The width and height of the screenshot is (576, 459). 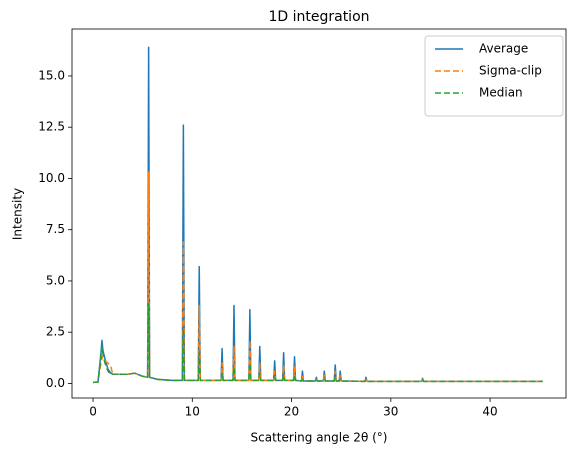 I want to click on x-tick-label: 10, so click(x=192, y=412).